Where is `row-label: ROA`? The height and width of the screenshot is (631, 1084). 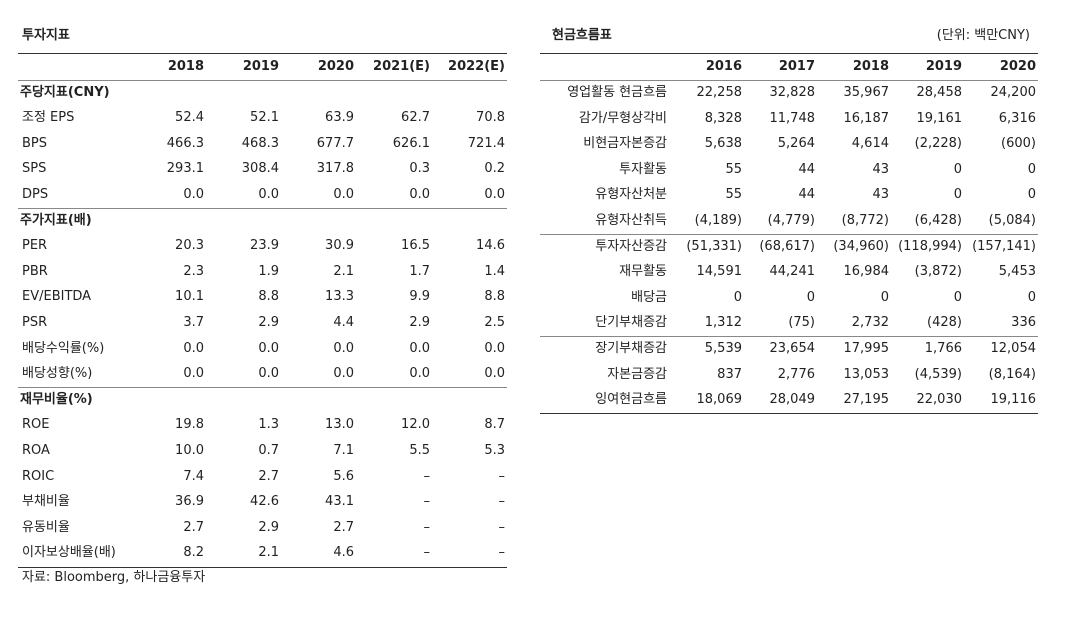
row-label: ROA is located at coordinates (36, 450).